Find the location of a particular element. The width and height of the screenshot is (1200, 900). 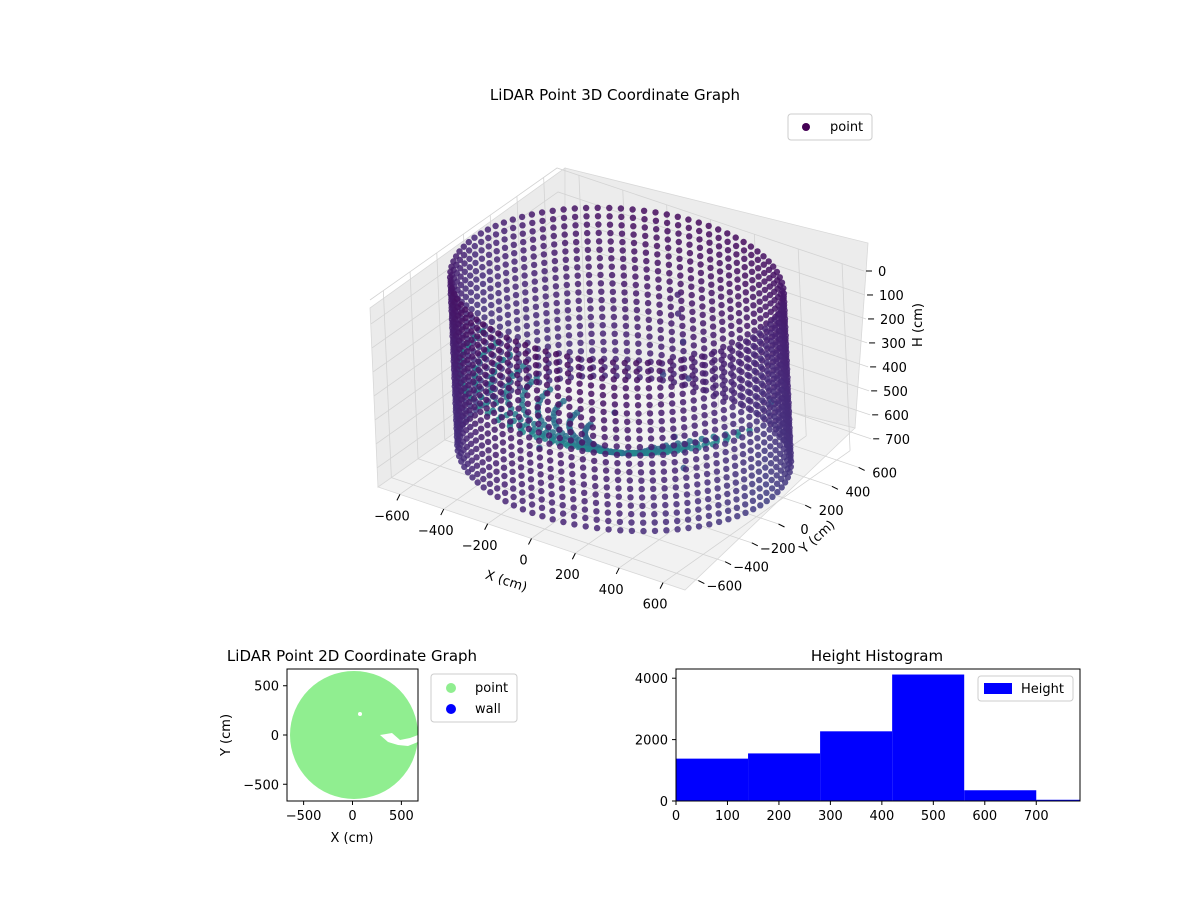

y-tick-3d is located at coordinates (808, 506).